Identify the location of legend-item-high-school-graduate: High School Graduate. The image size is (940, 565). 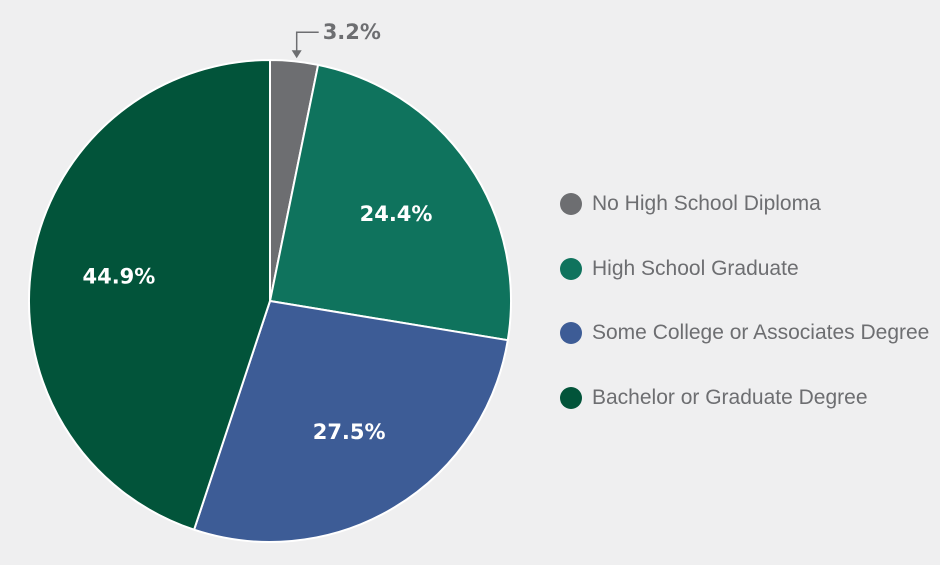
(744, 269).